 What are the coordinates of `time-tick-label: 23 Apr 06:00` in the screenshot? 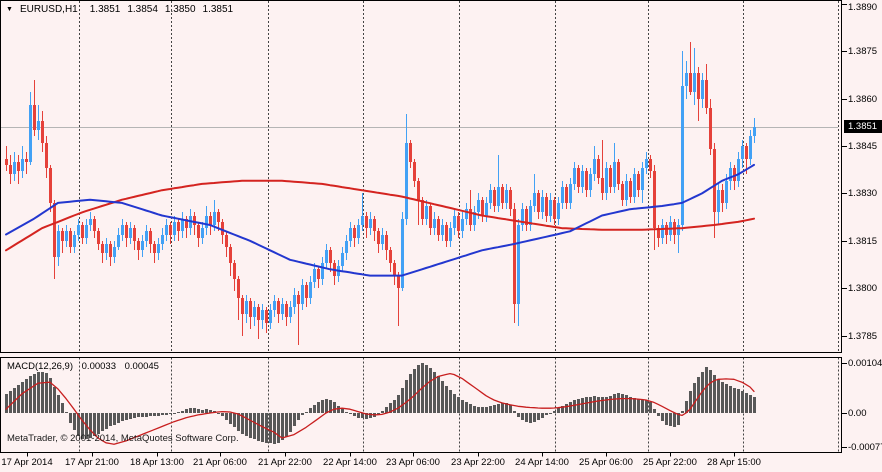 It's located at (413, 462).